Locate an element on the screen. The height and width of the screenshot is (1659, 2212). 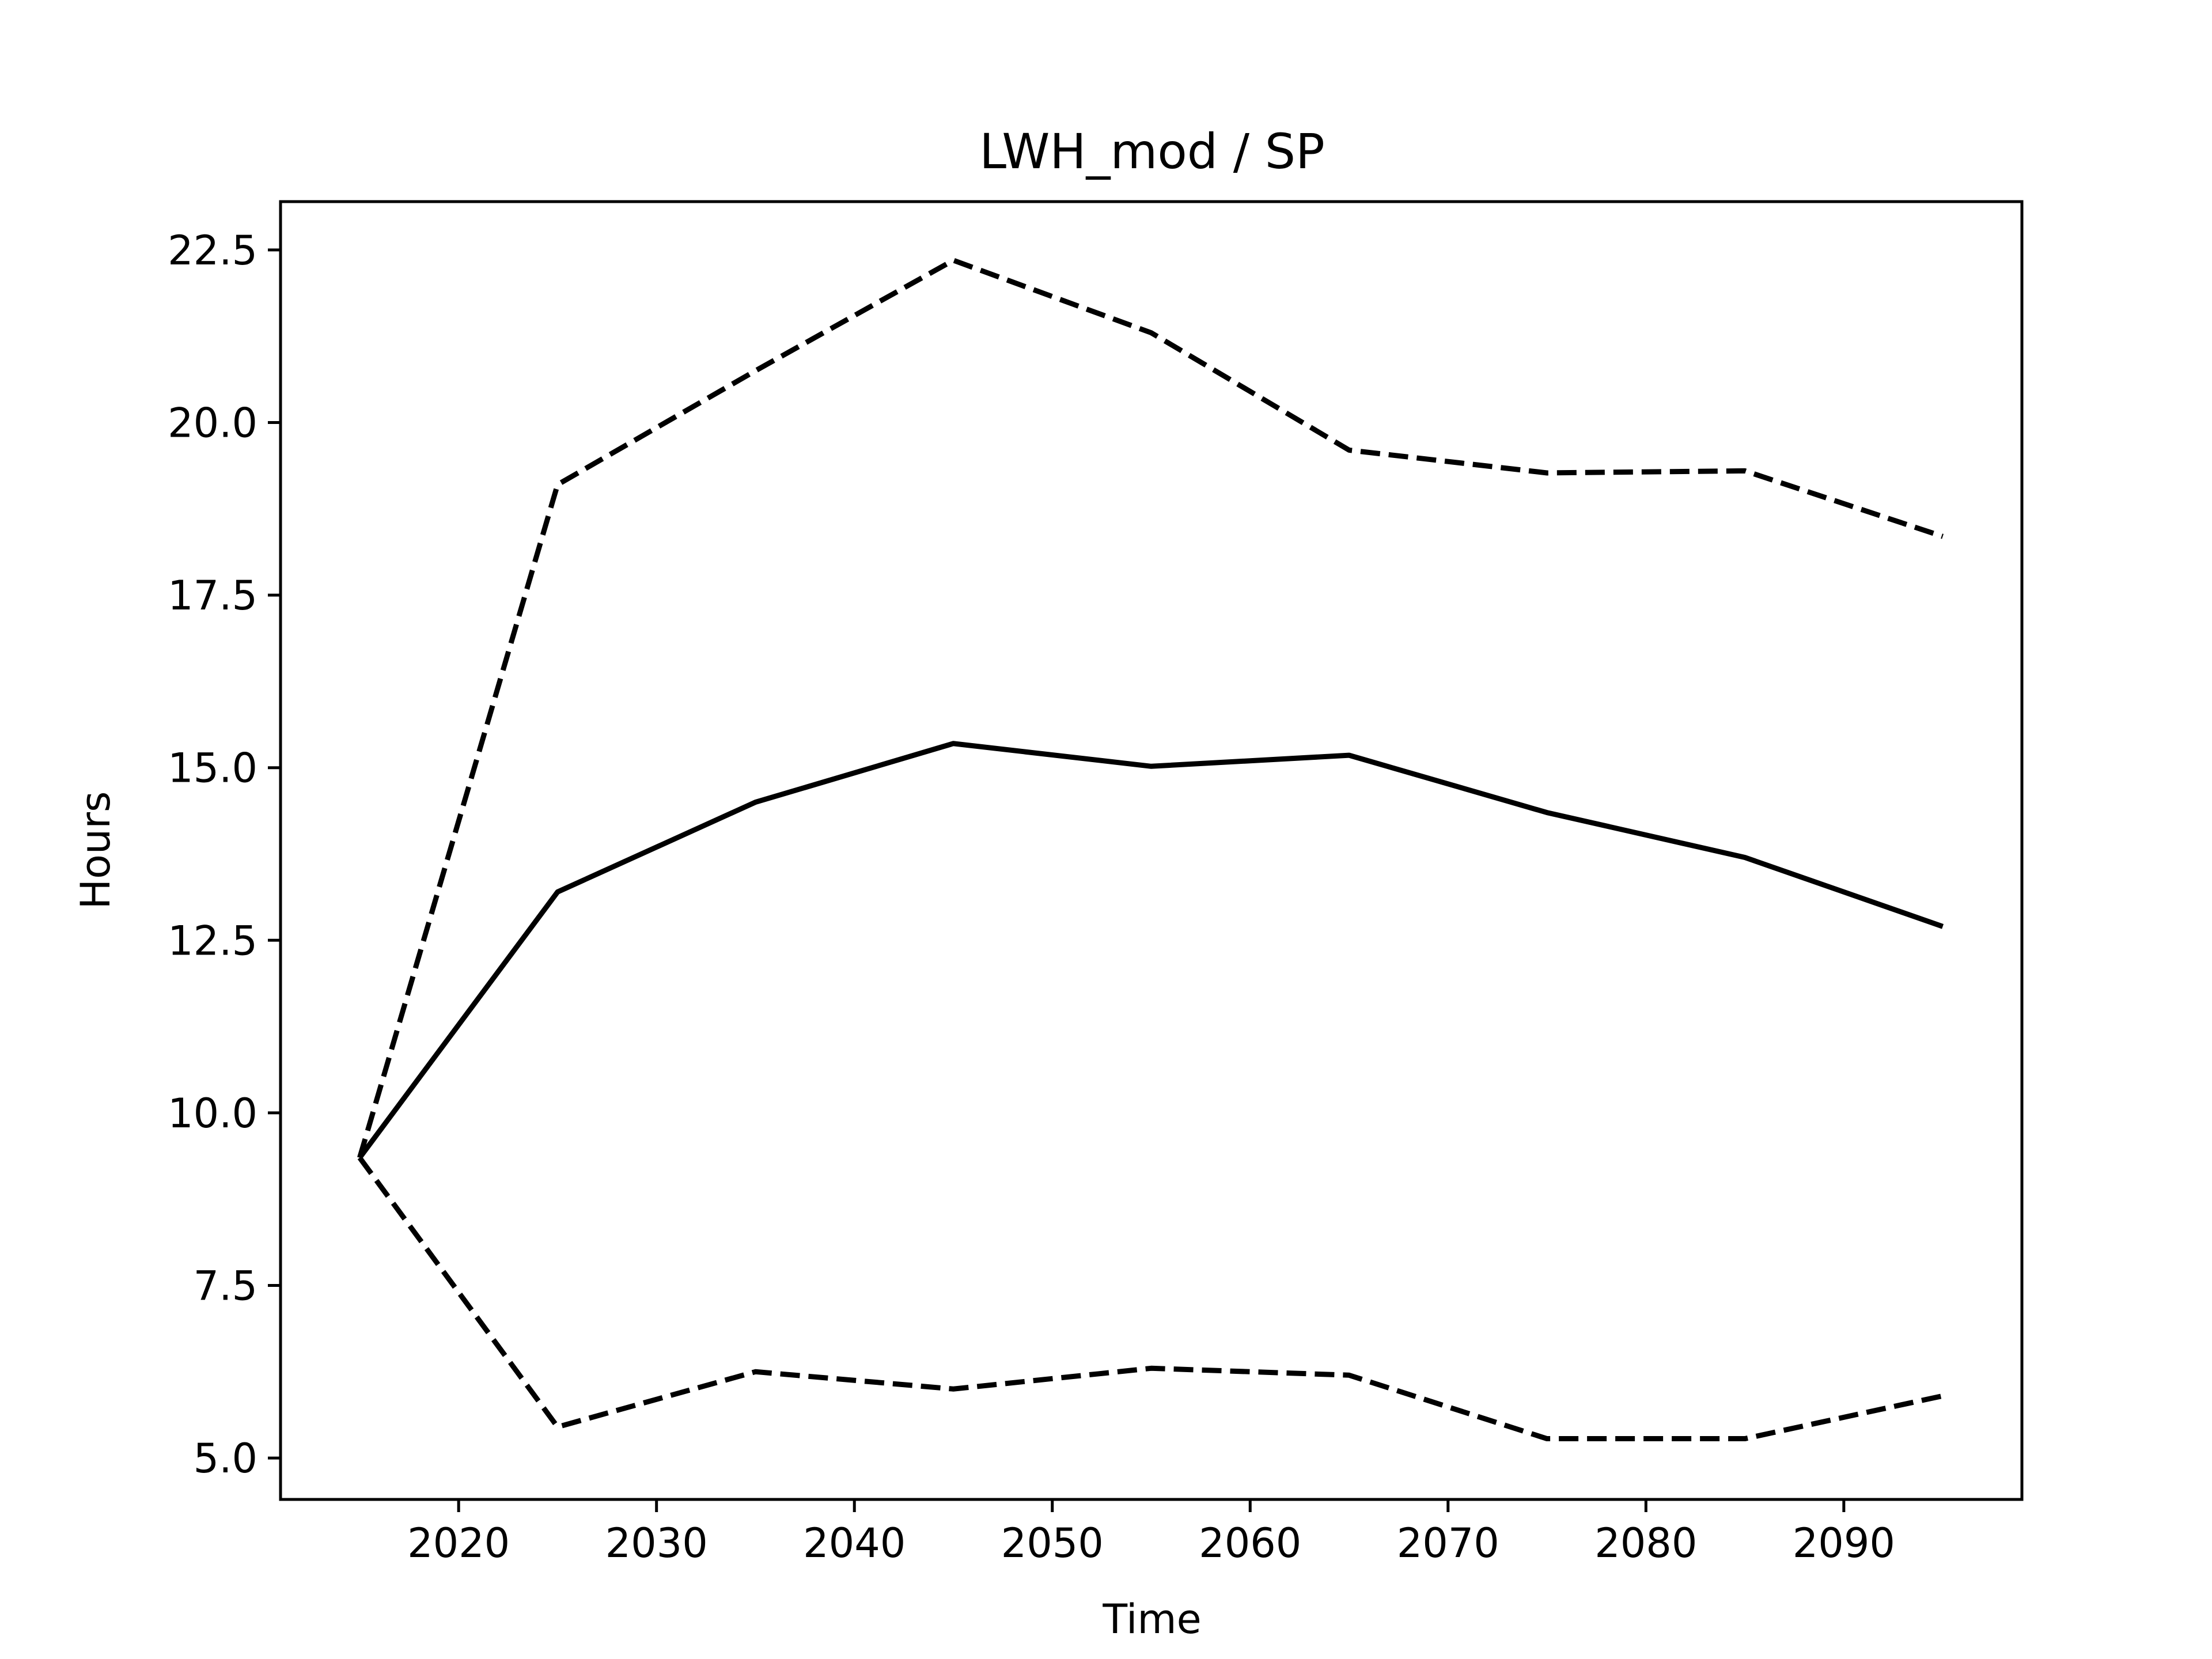
x-tick-label: 2020 is located at coordinates (458, 1543).